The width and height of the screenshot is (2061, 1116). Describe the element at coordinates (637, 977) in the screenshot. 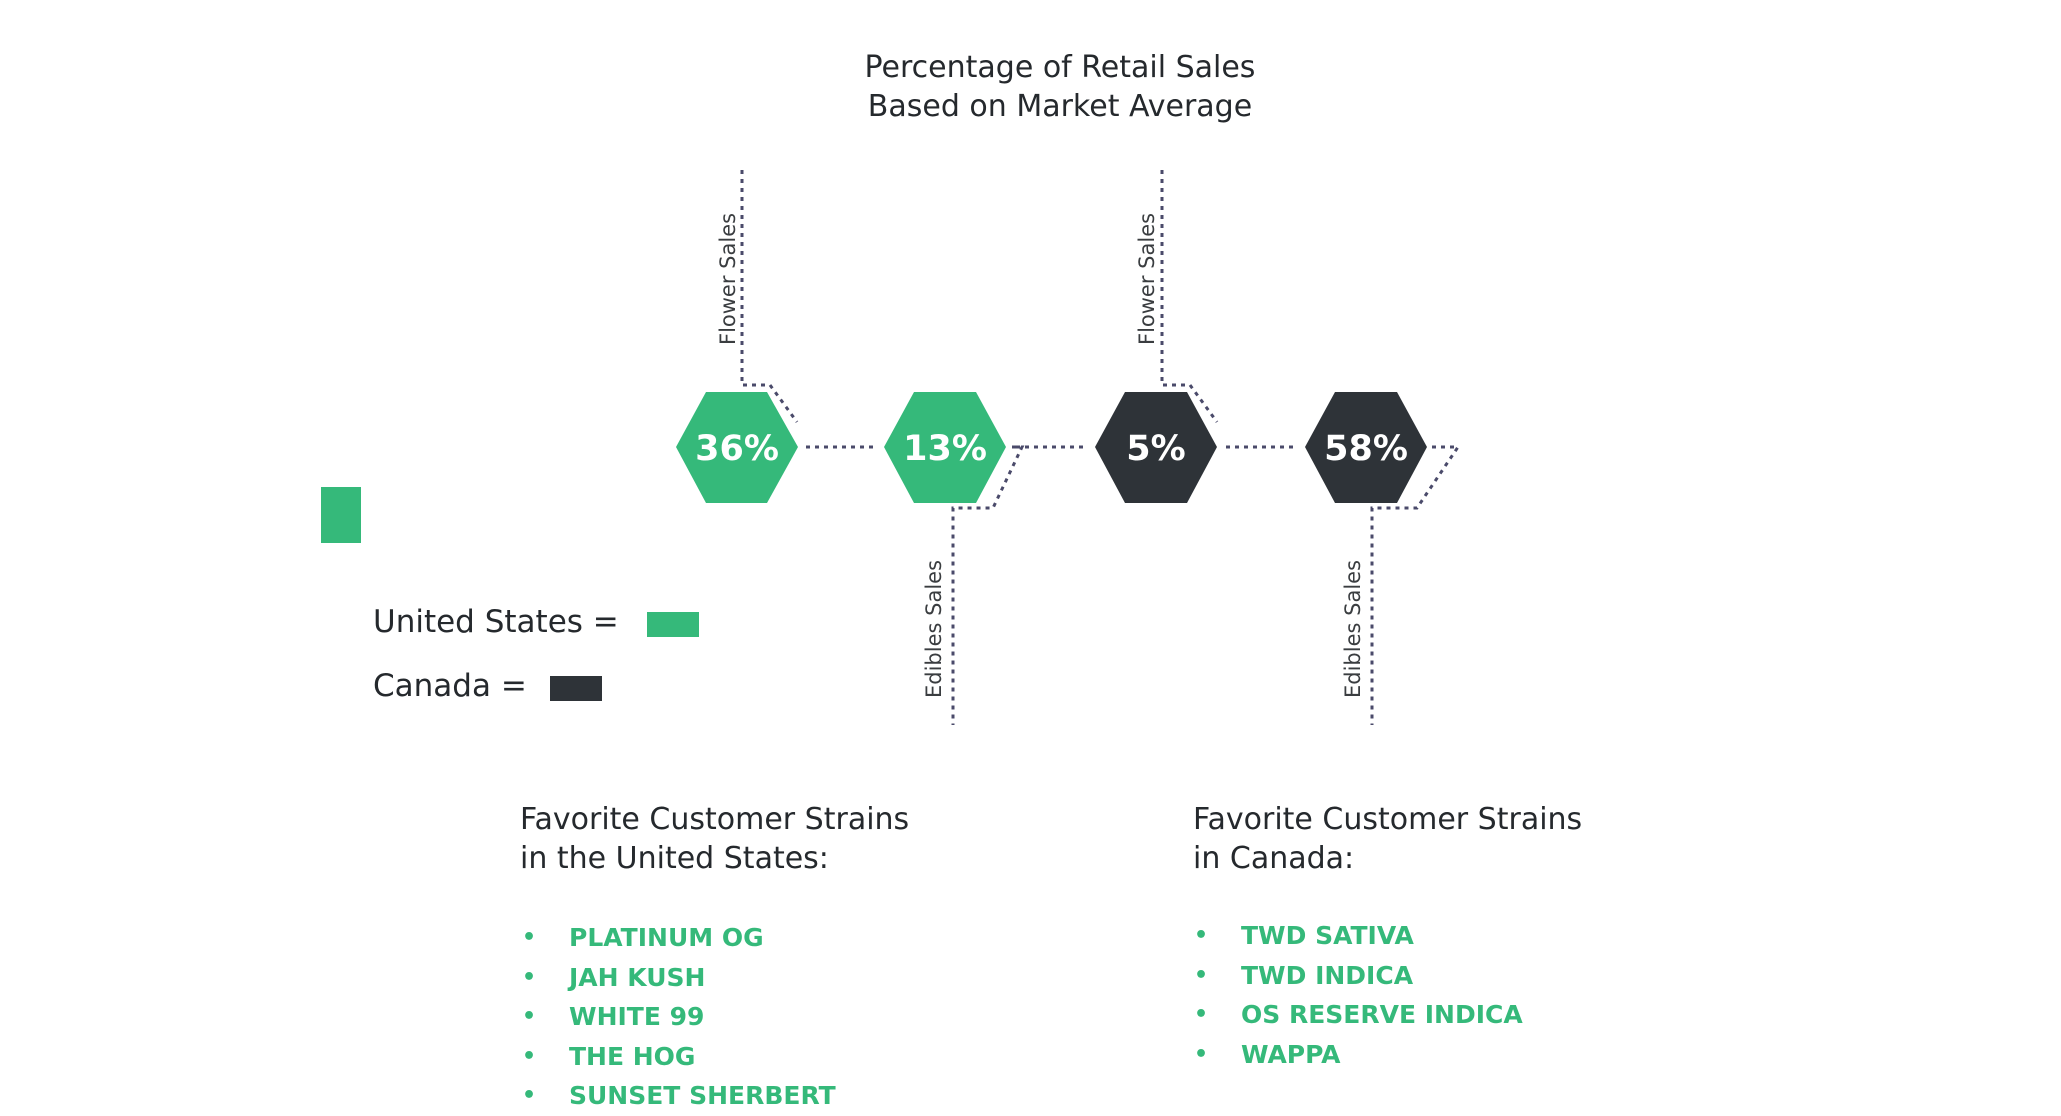

I see `strain-name: JAH KUSH` at that location.